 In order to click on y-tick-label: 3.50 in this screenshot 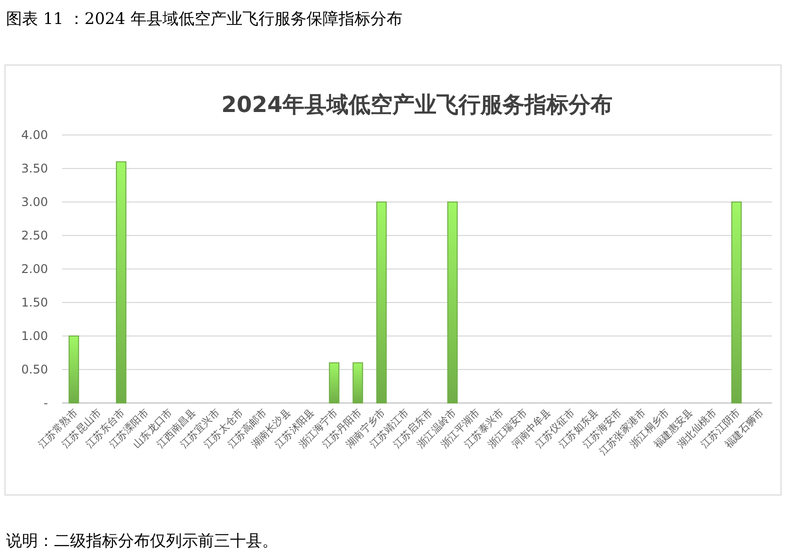, I will do `click(34, 169)`.